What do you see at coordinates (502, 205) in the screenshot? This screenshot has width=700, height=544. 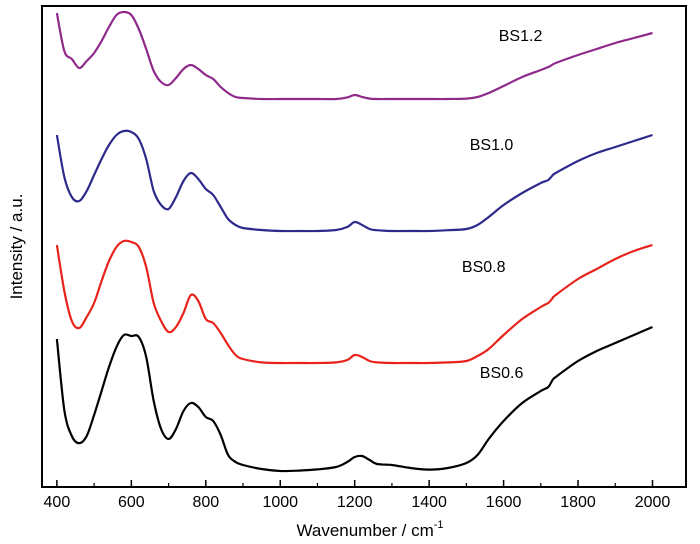 I see `series-label-layer: BS0.6 BS0.8 BS1.0 BS1.2` at bounding box center [502, 205].